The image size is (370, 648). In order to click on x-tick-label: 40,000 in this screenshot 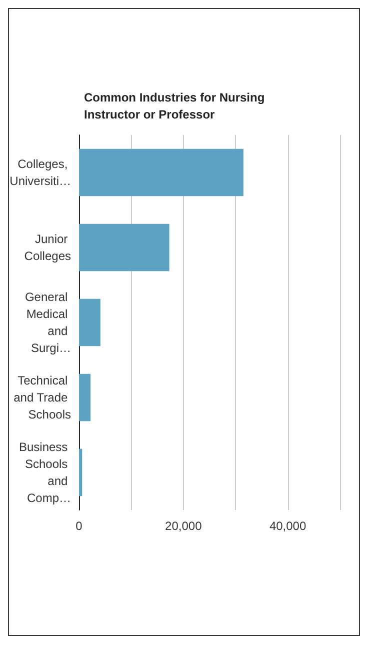, I will do `click(287, 526)`.